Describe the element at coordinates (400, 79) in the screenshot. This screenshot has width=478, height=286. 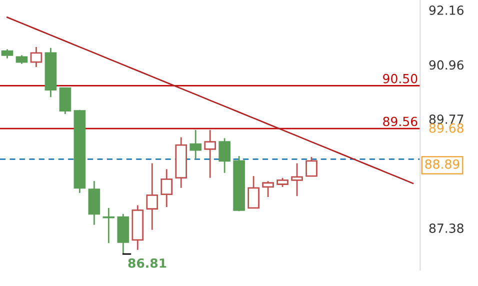
I see `ref-line-label: 90.50` at that location.